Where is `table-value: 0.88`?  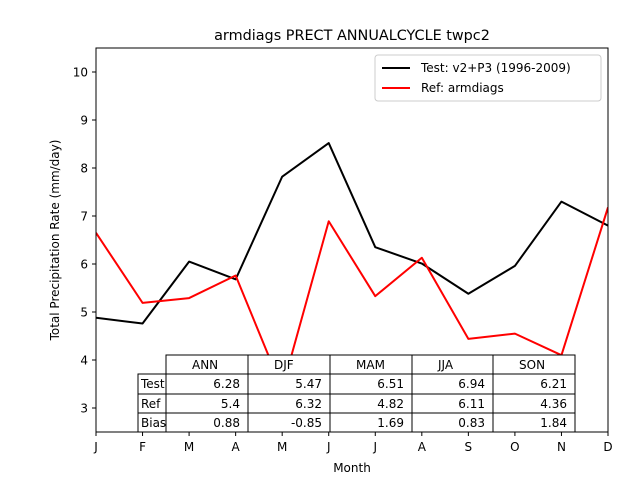
table-value: 0.88 is located at coordinates (226, 423).